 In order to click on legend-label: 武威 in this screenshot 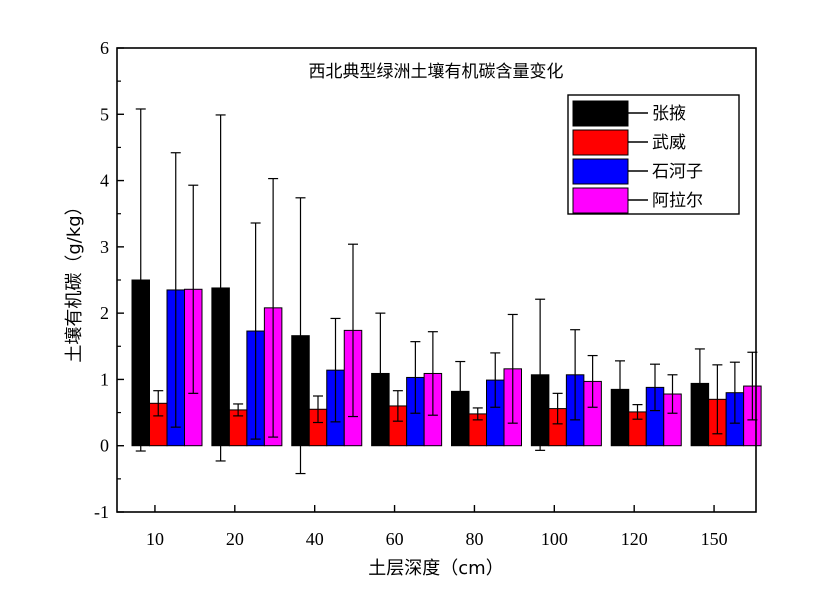, I will do `click(669, 143)`.